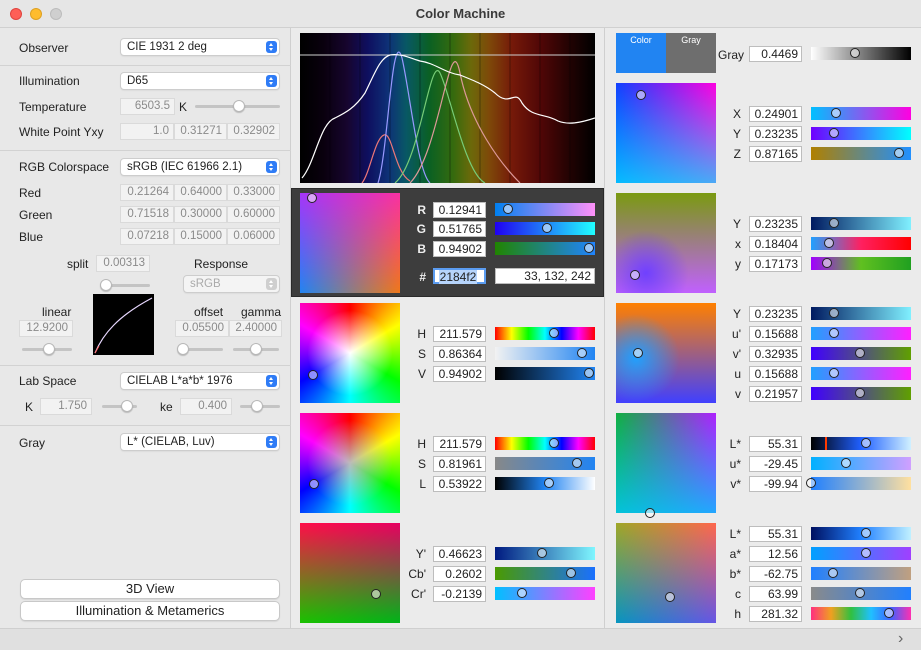 This screenshot has height=650, width=921. Describe the element at coordinates (200, 442) in the screenshot. I see `gray-select: L* (CIELAB, Luv)` at that location.